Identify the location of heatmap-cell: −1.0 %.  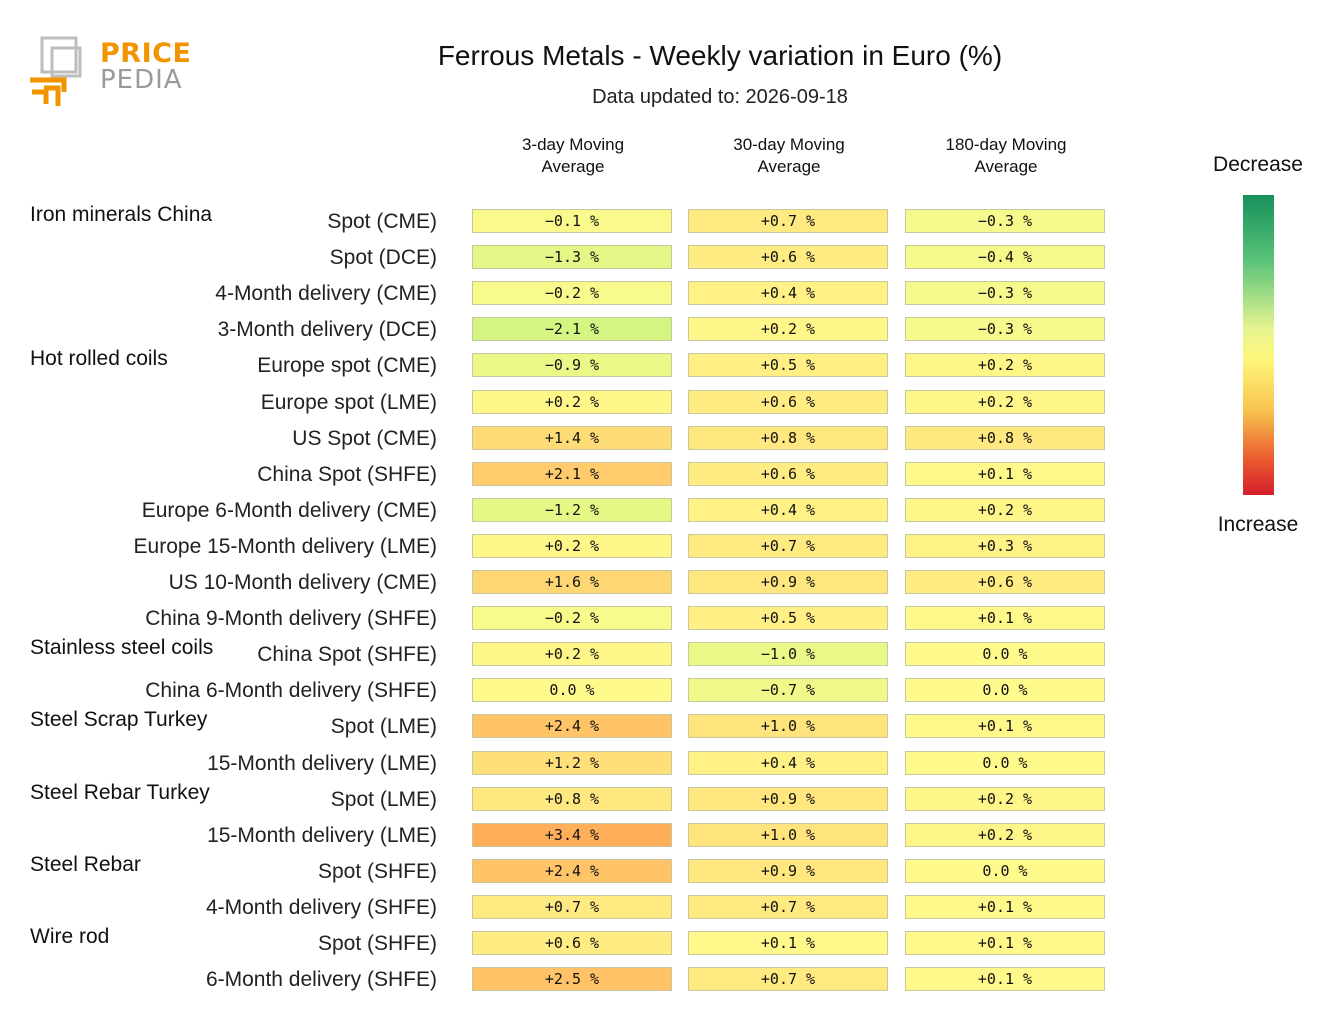
(788, 654).